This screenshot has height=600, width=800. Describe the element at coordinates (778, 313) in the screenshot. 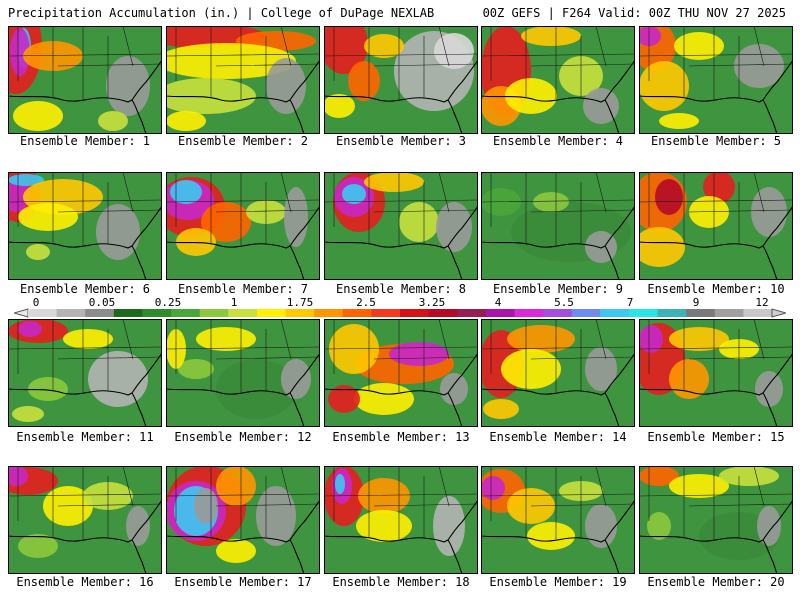

I see `colorbar-max-arrow` at that location.